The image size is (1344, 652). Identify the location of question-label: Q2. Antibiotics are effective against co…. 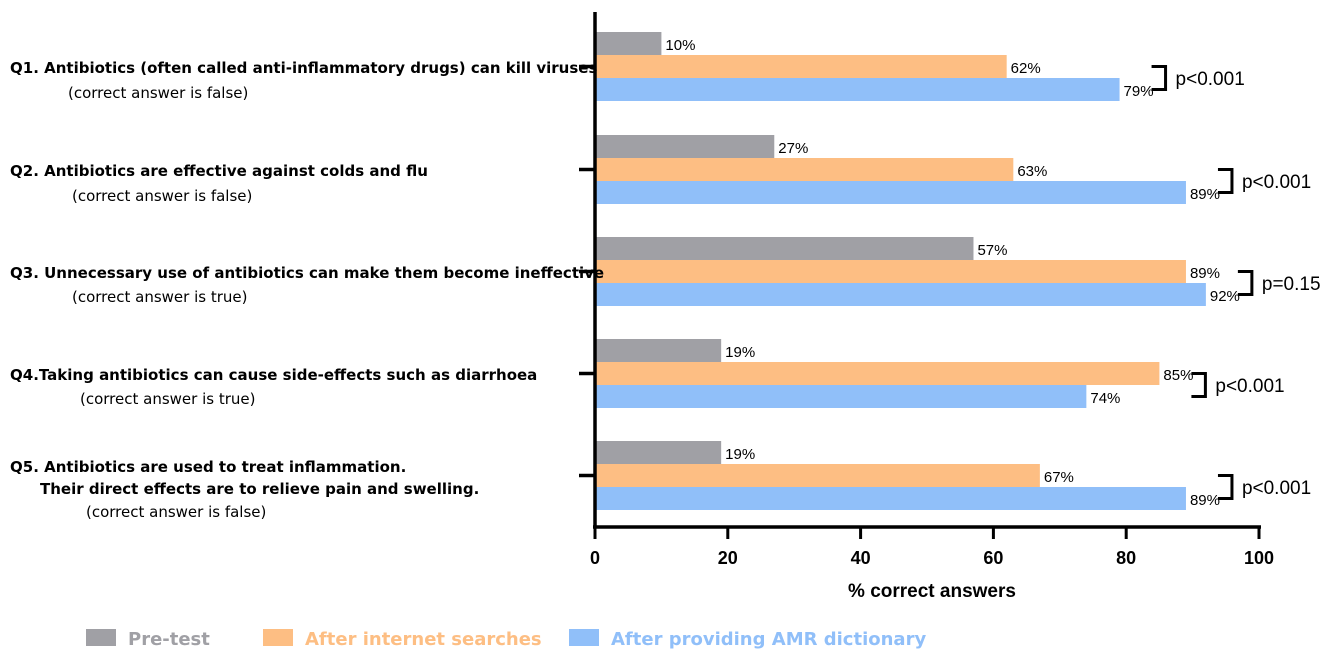
(219, 171).